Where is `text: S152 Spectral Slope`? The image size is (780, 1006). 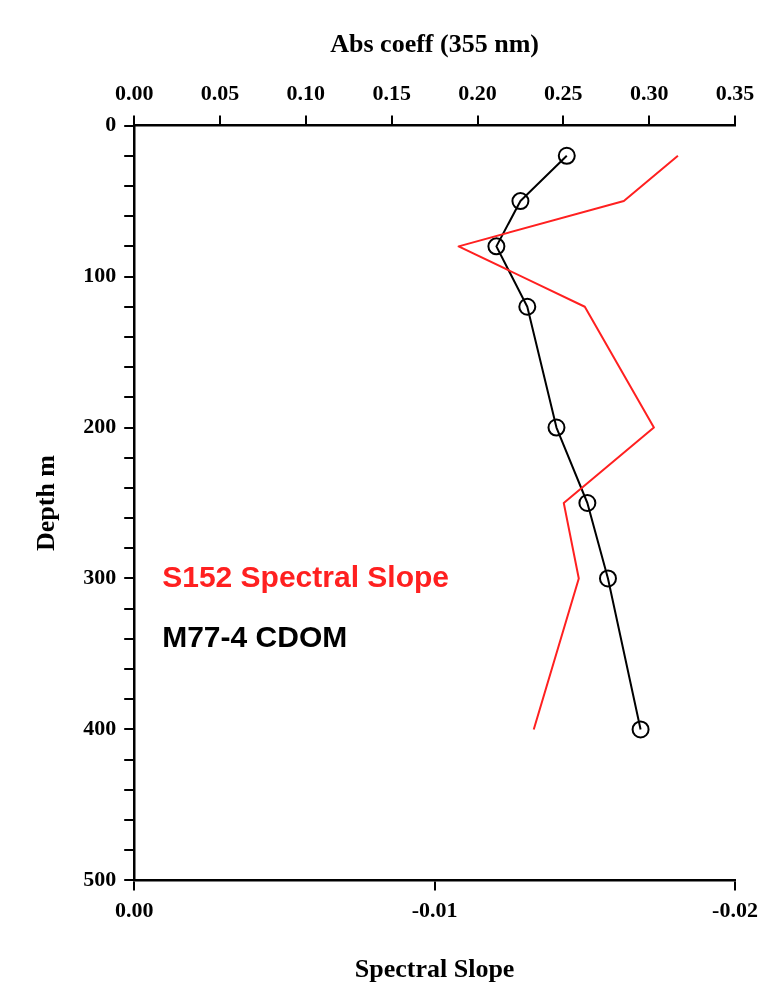
text: S152 Spectral Slope is located at coordinates (306, 576).